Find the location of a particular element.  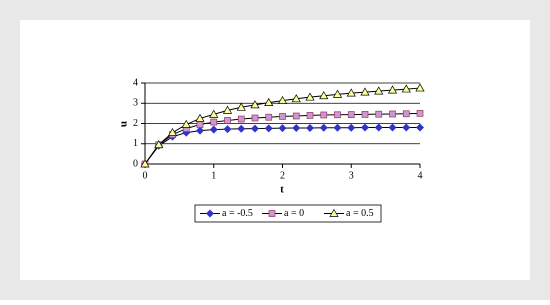

x-tick-label: 0 is located at coordinates (145, 175).